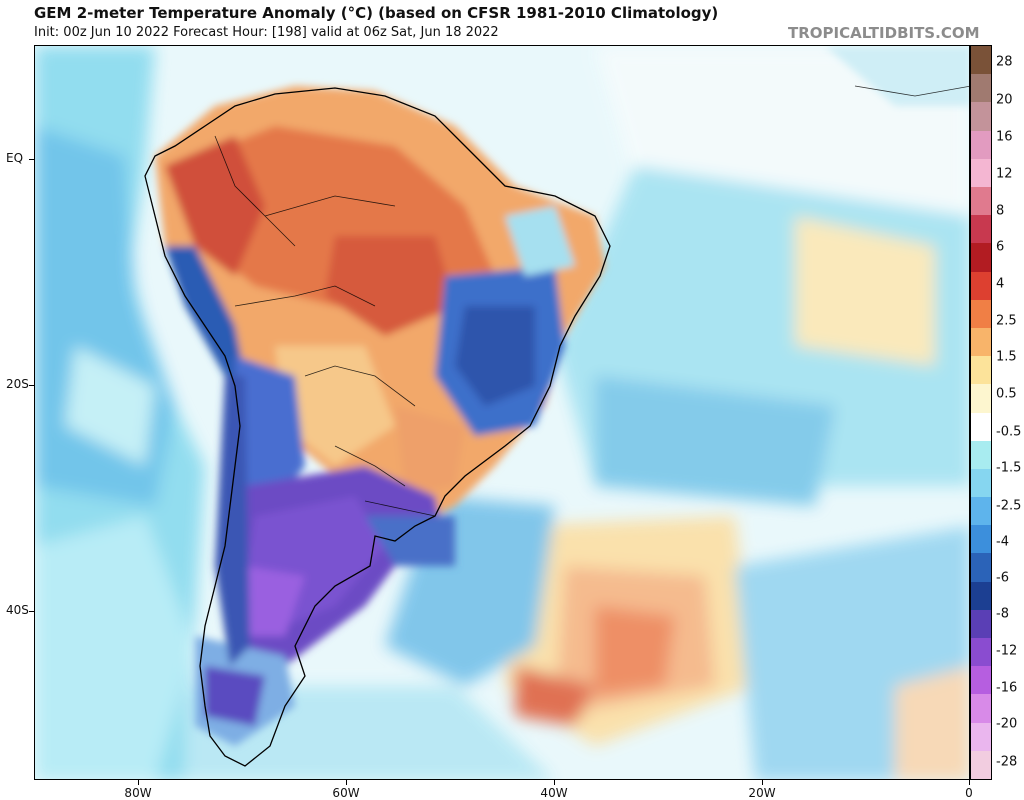 This screenshot has width=1024, height=800. I want to click on colorbar-label: 16, so click(1004, 137).